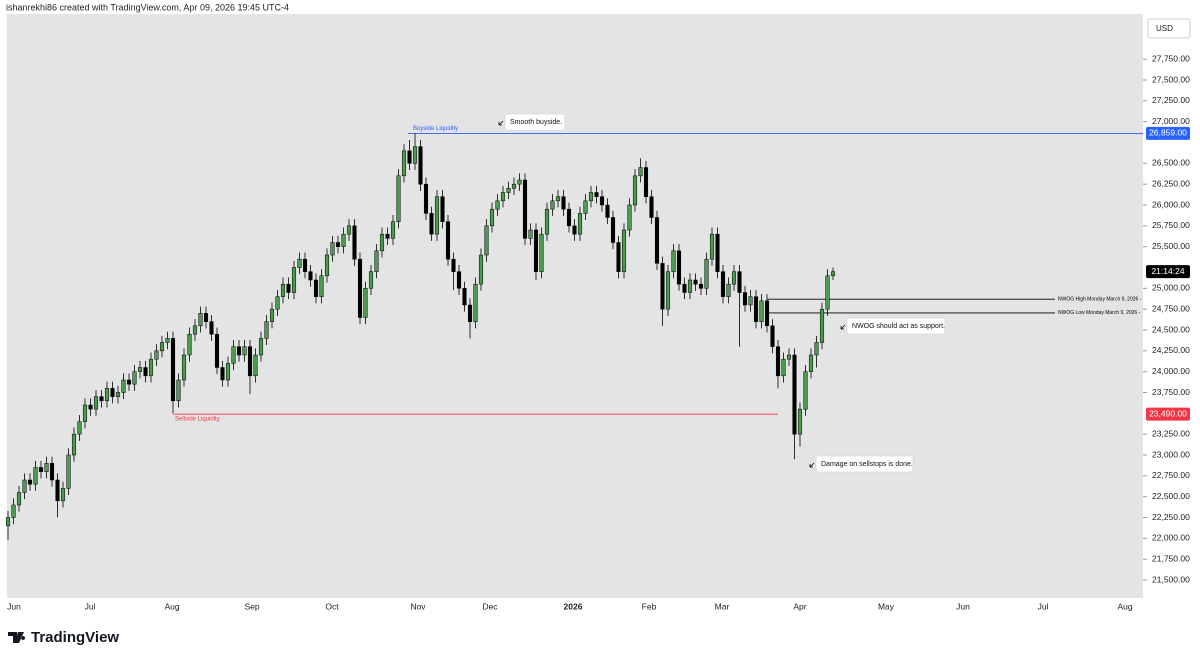 The height and width of the screenshot is (662, 1200). What do you see at coordinates (1171, 308) in the screenshot?
I see `y-tick-label: 24,750.00` at bounding box center [1171, 308].